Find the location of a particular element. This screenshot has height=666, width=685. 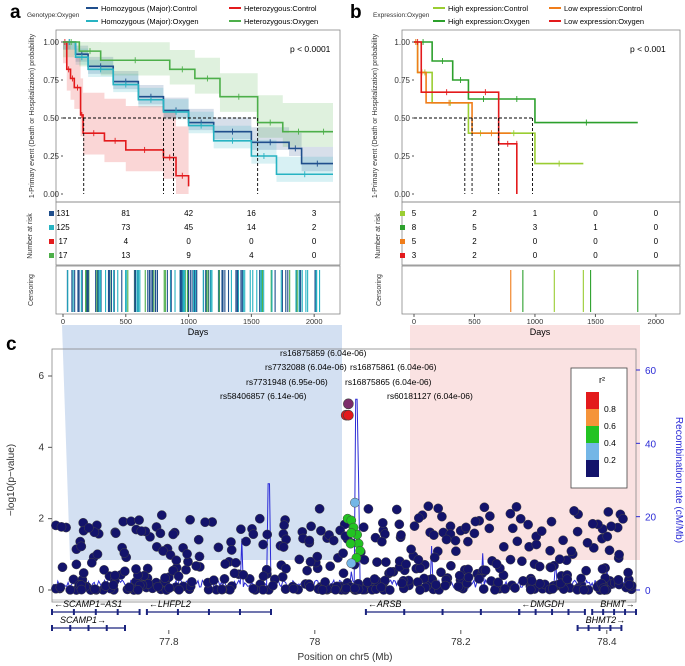

x-tick-label: 1500 is located at coordinates (595, 321).